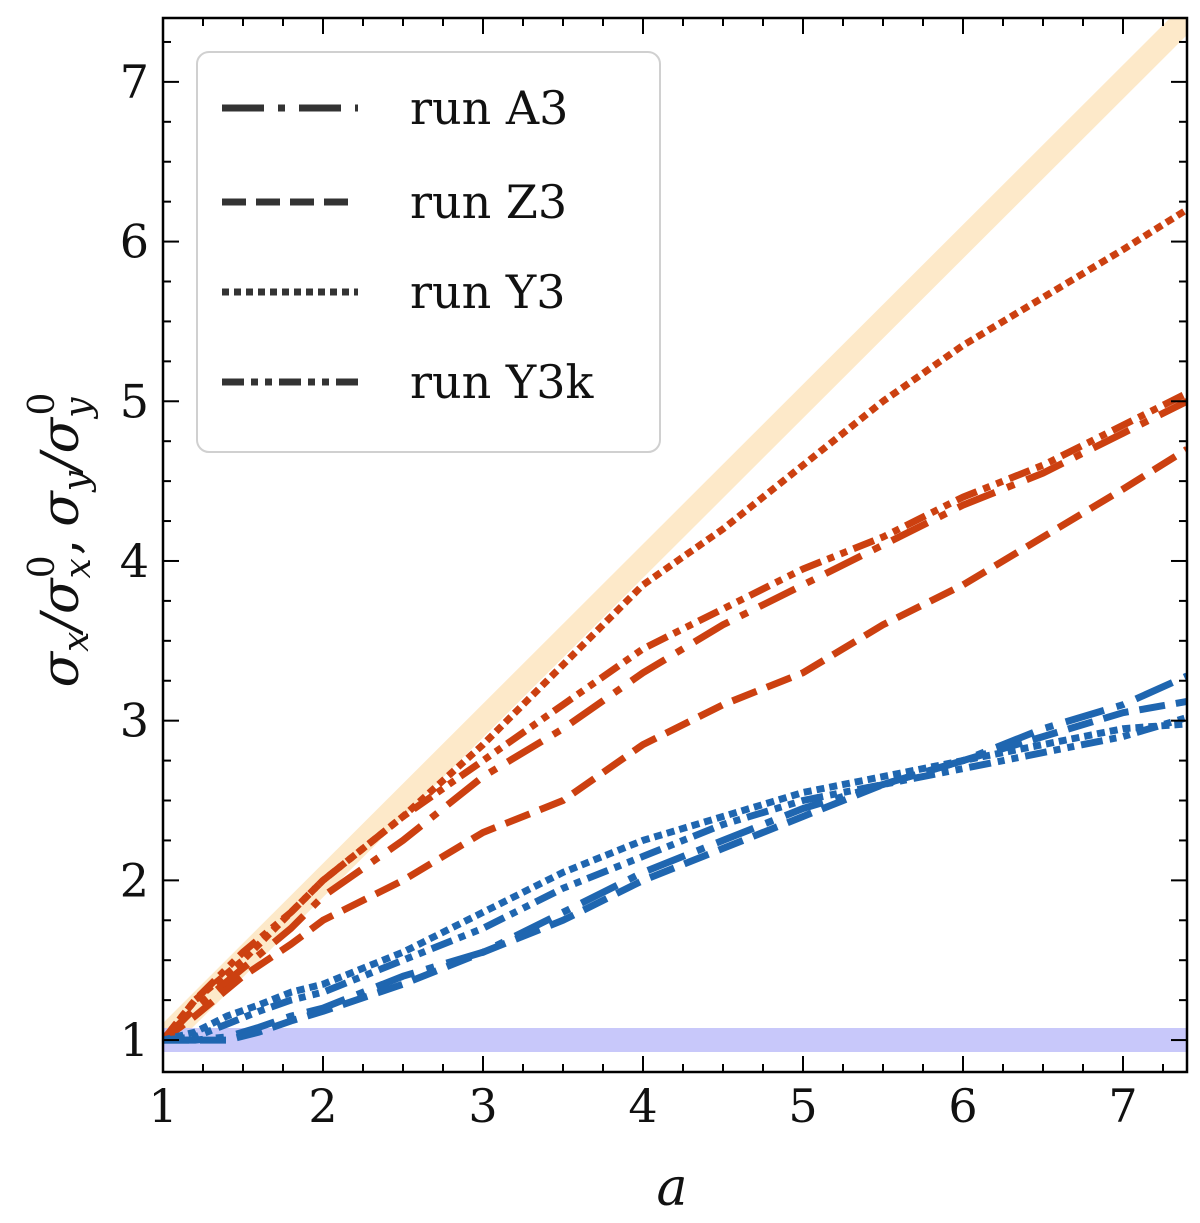 This screenshot has width=1200, height=1223. What do you see at coordinates (394, 292) in the screenshot?
I see `legend-entry: run Y3` at bounding box center [394, 292].